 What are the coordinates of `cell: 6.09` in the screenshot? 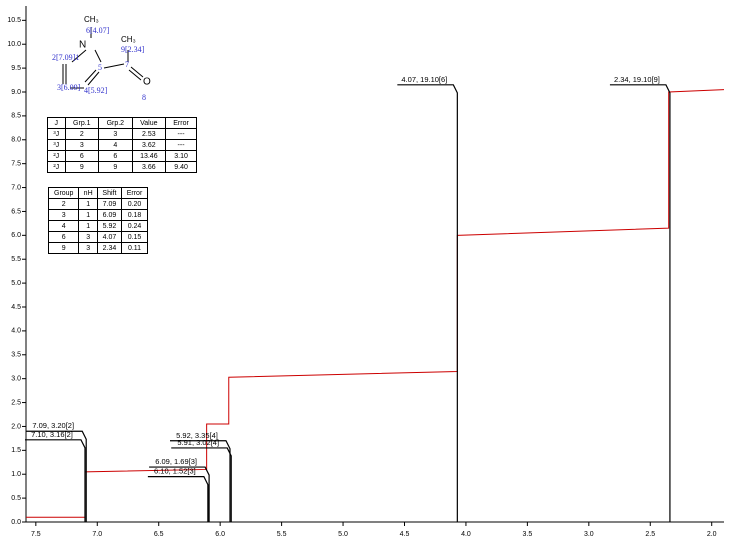 It's located at (109, 215).